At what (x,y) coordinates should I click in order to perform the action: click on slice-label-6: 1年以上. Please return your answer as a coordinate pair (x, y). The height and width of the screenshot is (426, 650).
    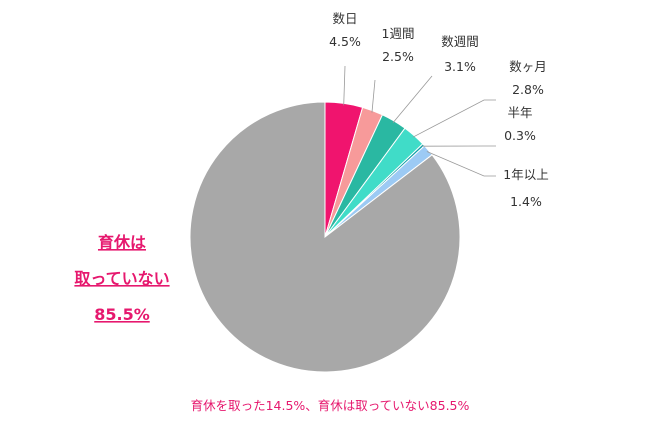
    Looking at the image, I should click on (525, 174).